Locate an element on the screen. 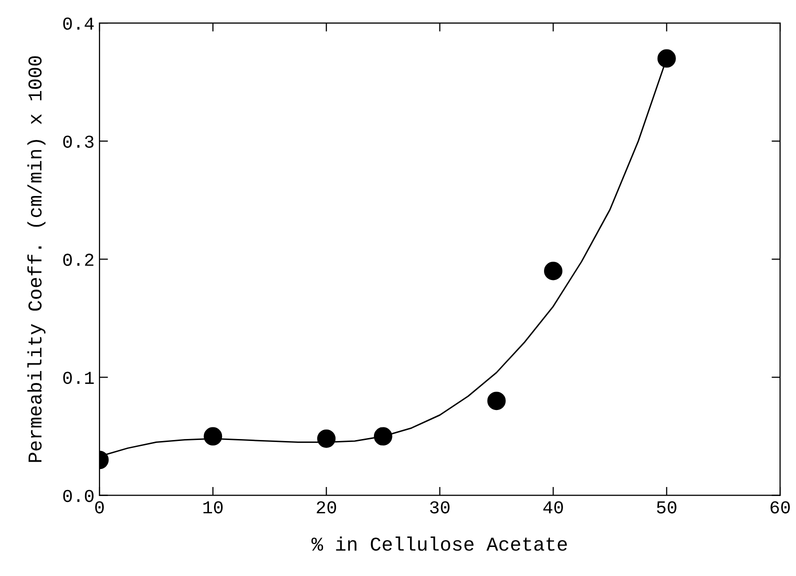  y-tick-label: 0.2 is located at coordinates (78, 260).